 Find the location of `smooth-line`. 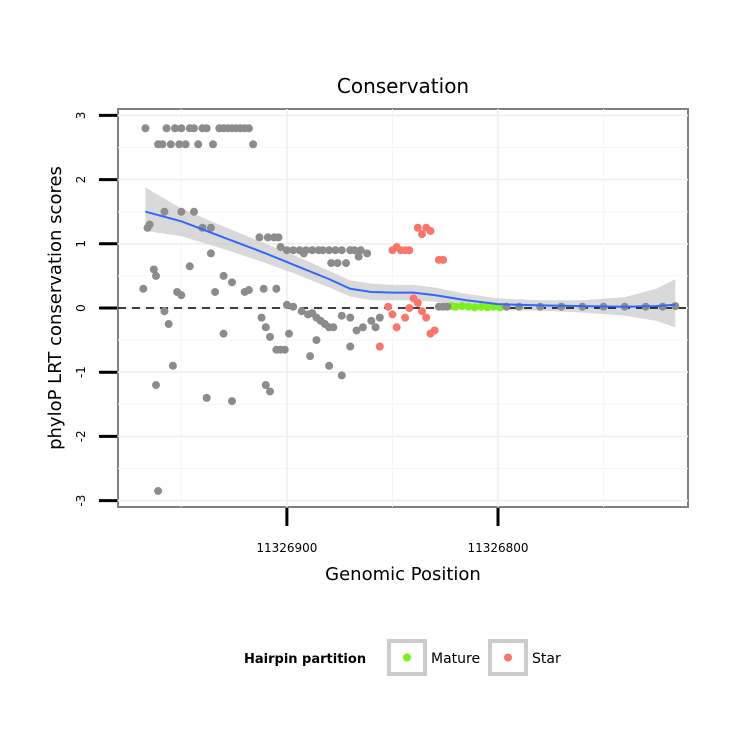

smooth-line is located at coordinates (410, 259).